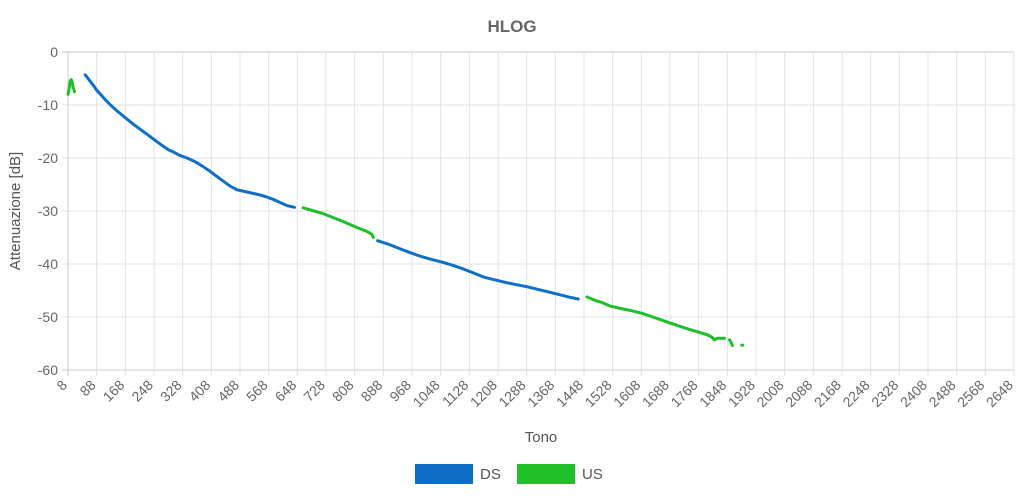 The width and height of the screenshot is (1024, 498). I want to click on x-tick-label: 1688, so click(655, 393).